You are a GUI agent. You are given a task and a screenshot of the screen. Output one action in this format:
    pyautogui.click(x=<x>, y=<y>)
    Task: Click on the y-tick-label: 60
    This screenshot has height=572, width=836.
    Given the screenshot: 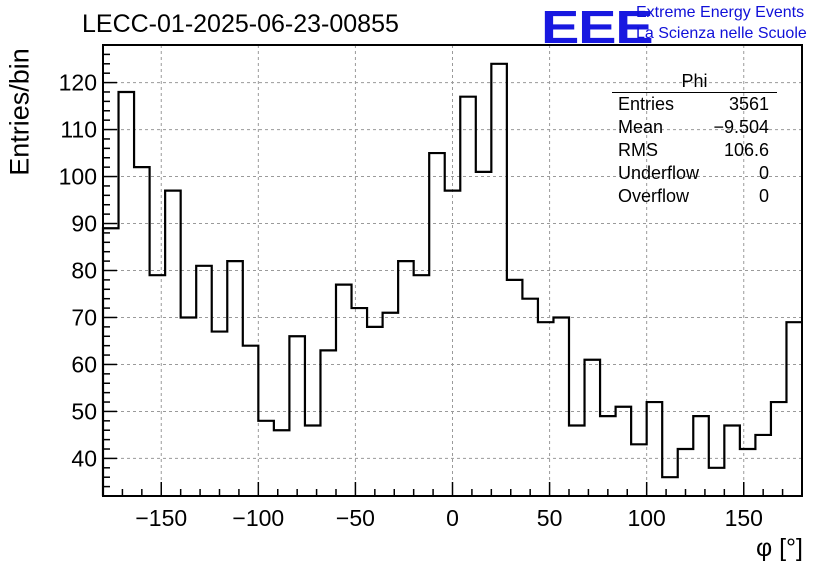 What is the action you would take?
    pyautogui.click(x=84, y=364)
    